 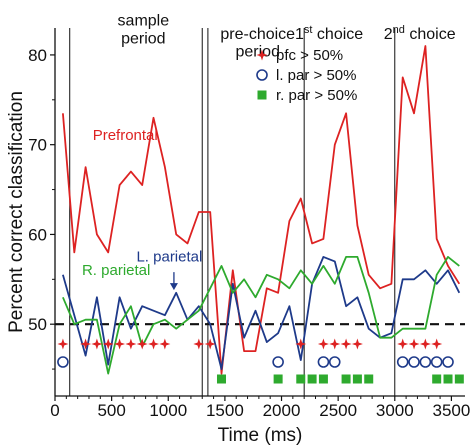 I want to click on x-tick-label: 2500, so click(x=338, y=410).